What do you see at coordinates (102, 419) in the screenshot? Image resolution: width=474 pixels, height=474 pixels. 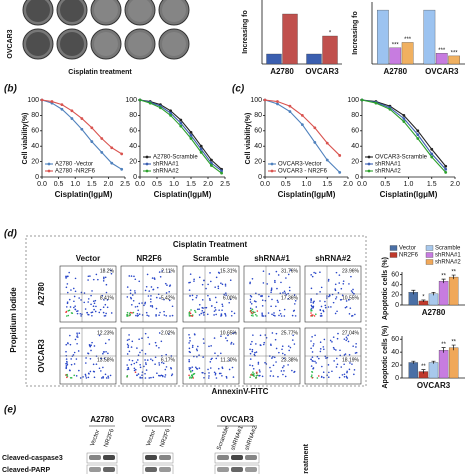 I see `group-label: A2780` at bounding box center [102, 419].